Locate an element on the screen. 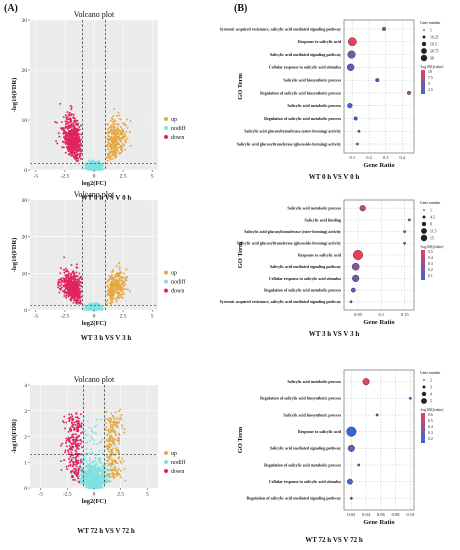 The image size is (460, 550). volcano-title: Volcano plot is located at coordinates (94, 194).